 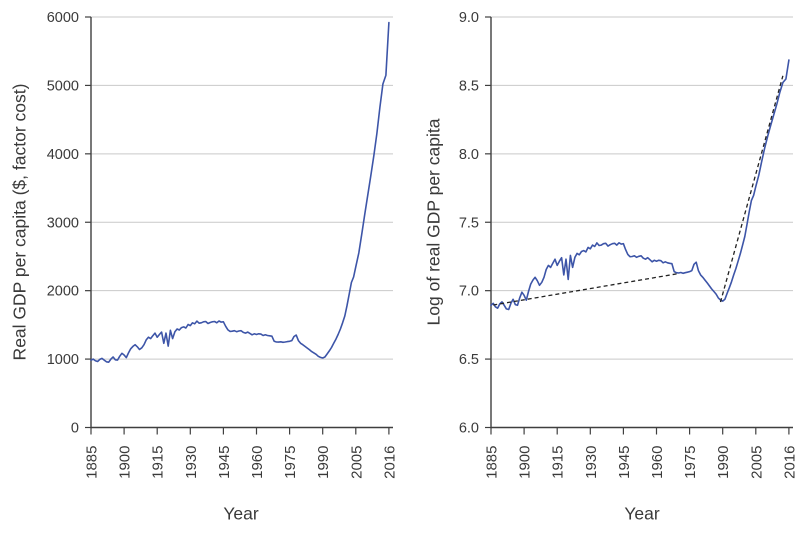 What do you see at coordinates (63, 223) in the screenshot?
I see `y-tick-label: 3000` at bounding box center [63, 223].